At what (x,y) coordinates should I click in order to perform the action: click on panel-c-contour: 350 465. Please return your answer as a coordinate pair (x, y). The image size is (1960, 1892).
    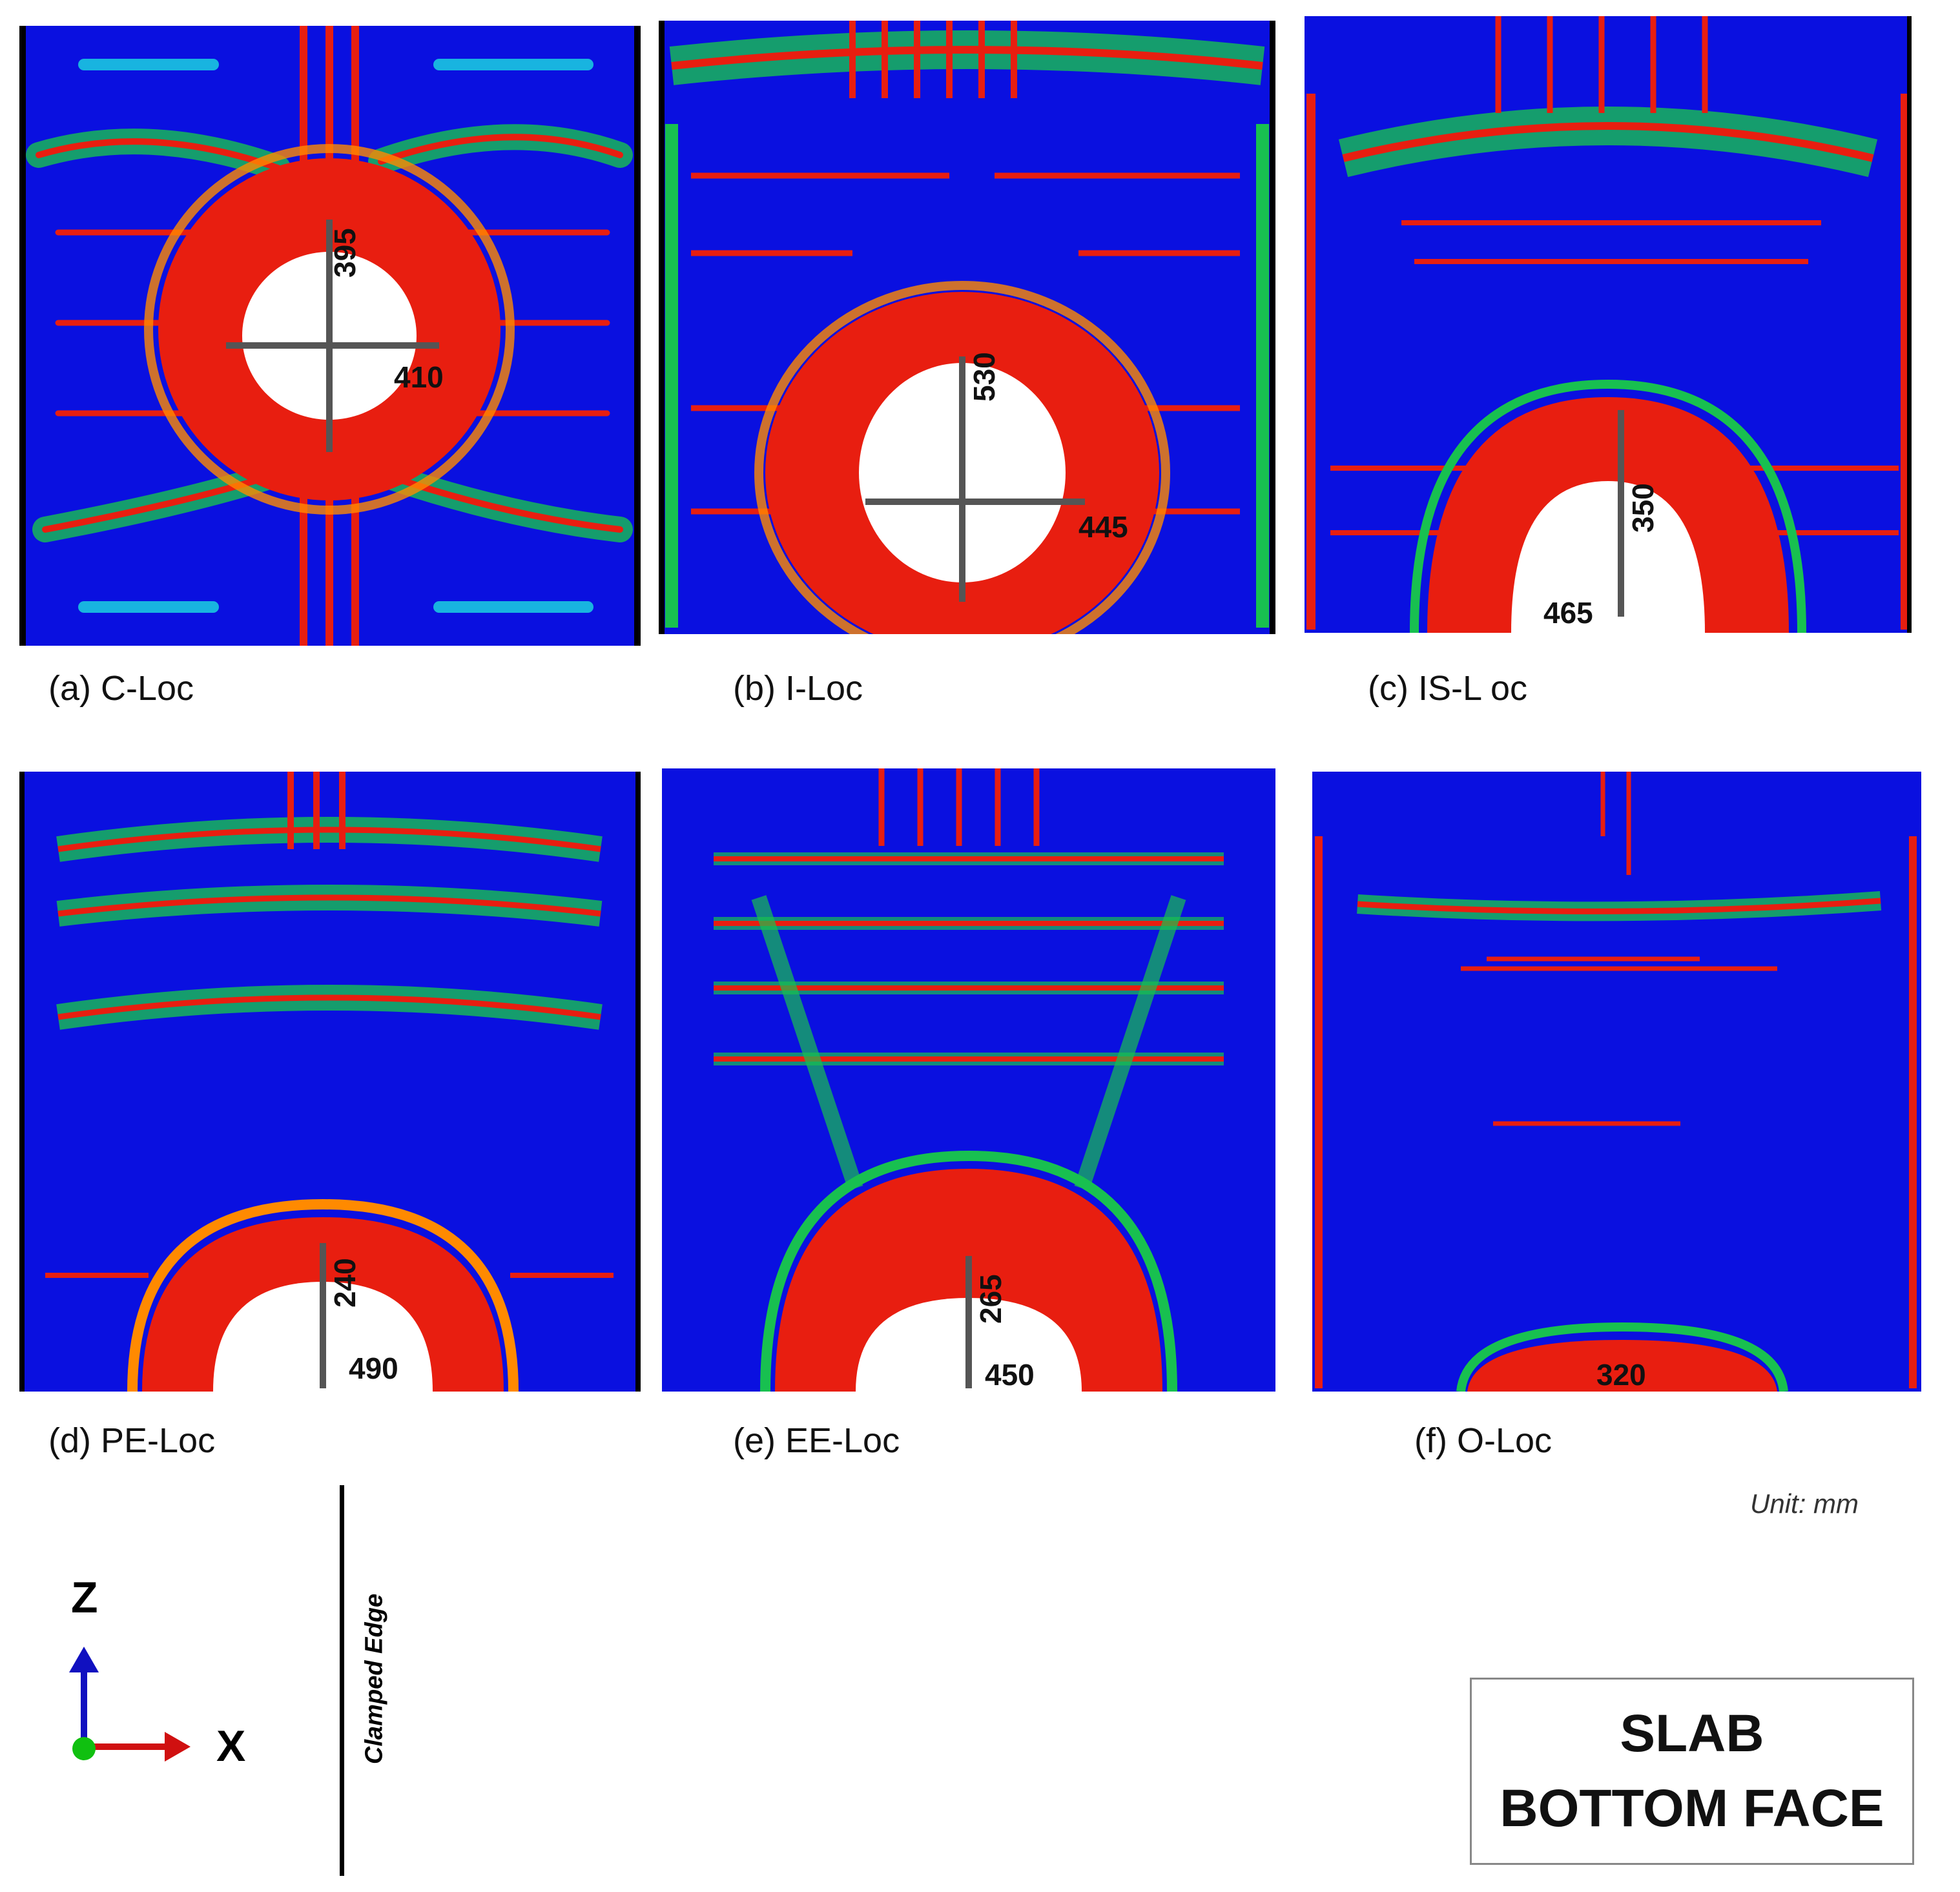
    Looking at the image, I should click on (1608, 325).